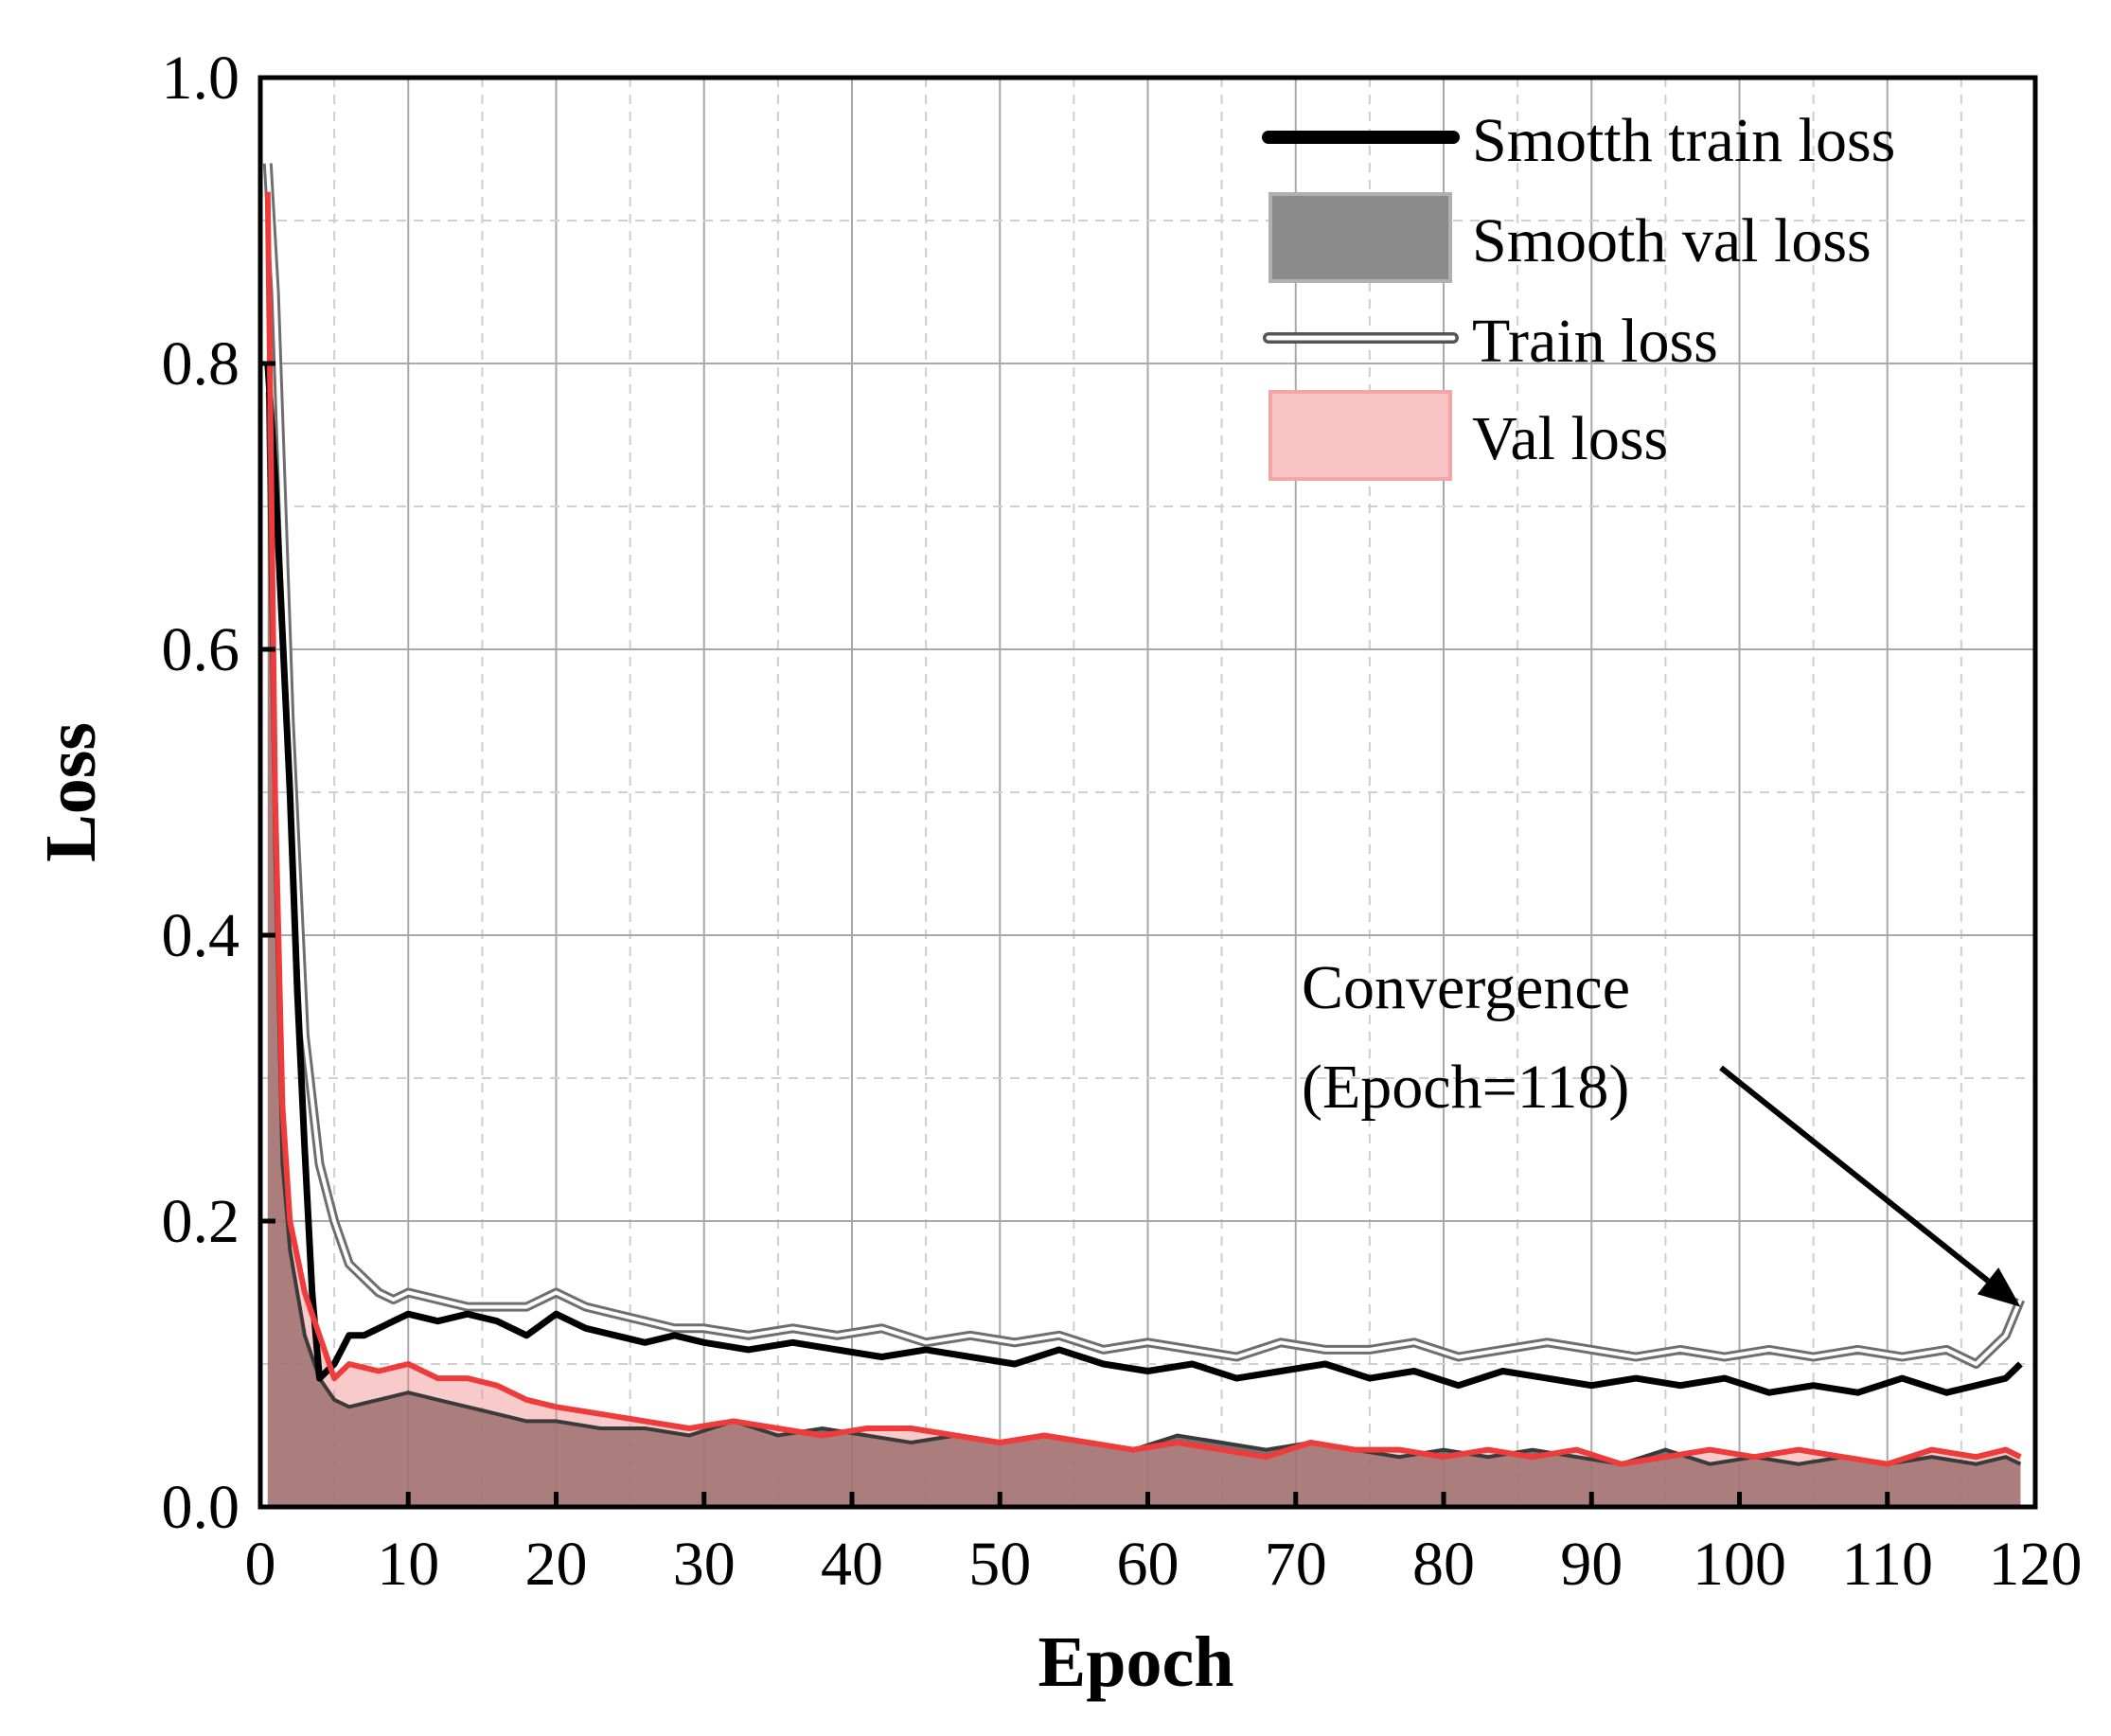 This screenshot has width=2111, height=1736. What do you see at coordinates (1740, 1564) in the screenshot?
I see `x-tick-label: 100` at bounding box center [1740, 1564].